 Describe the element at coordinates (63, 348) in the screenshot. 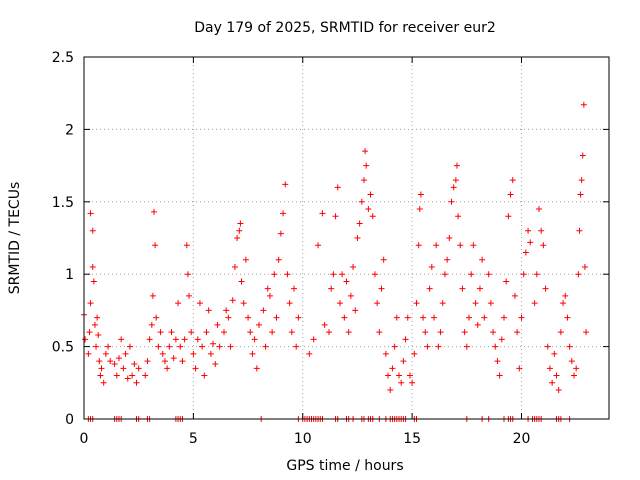

I see `y-tick-label: 0.5` at that location.